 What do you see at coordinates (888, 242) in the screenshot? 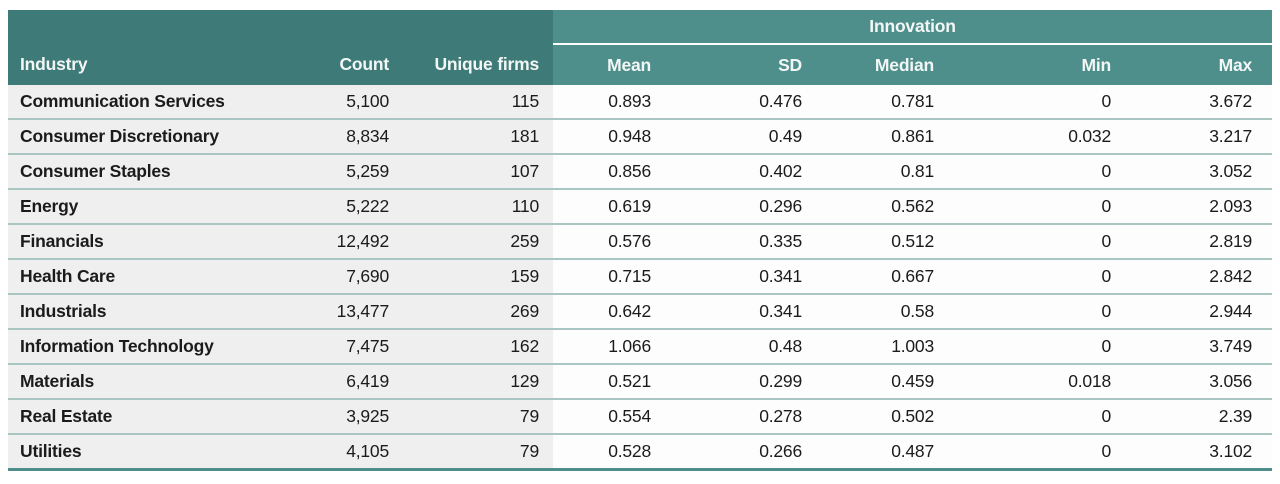
I see `median-cell: 0.512` at bounding box center [888, 242].